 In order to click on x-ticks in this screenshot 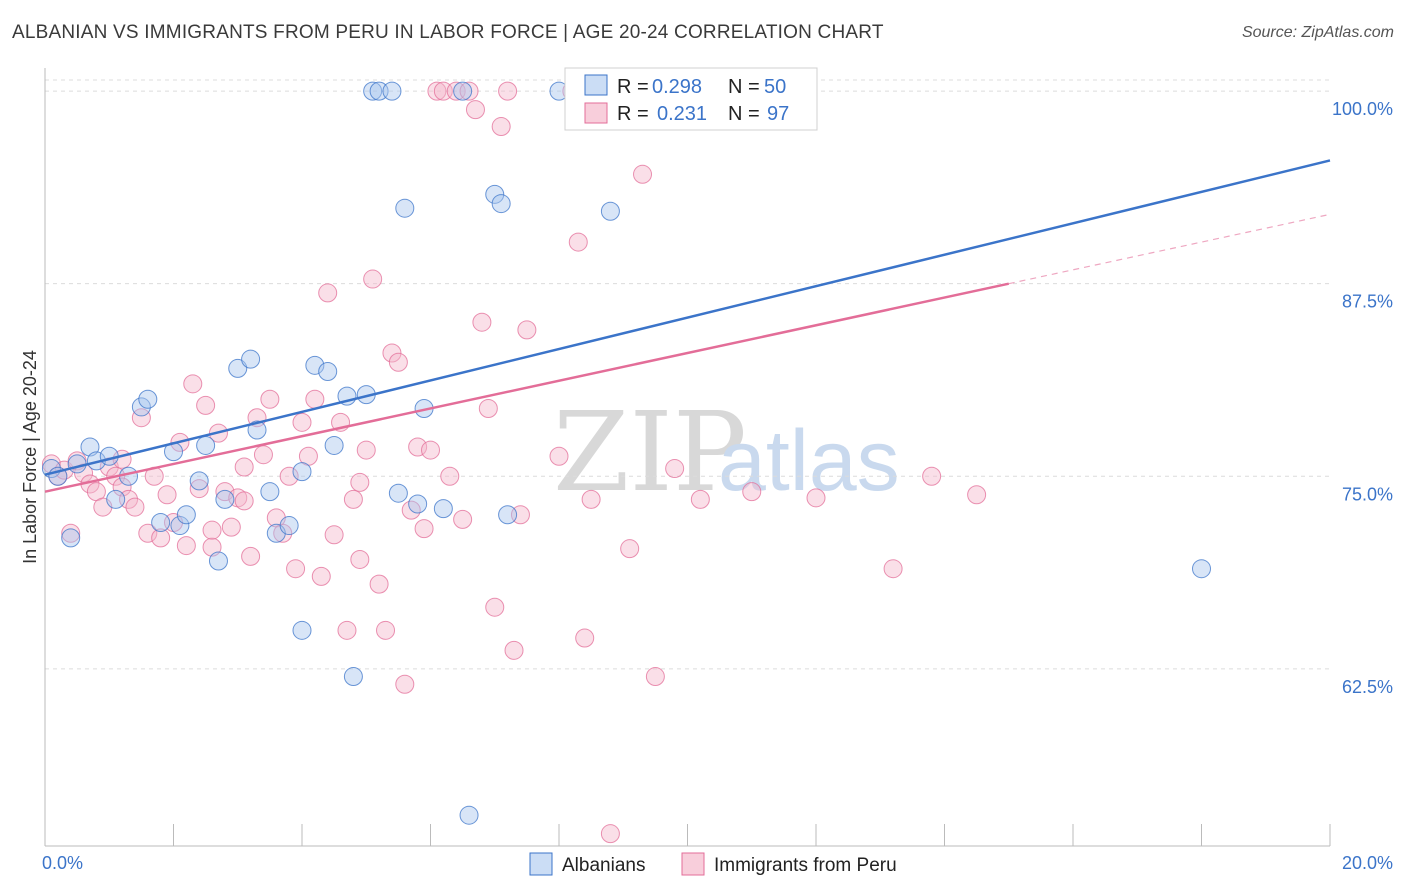, I will do `click(687, 835)`.